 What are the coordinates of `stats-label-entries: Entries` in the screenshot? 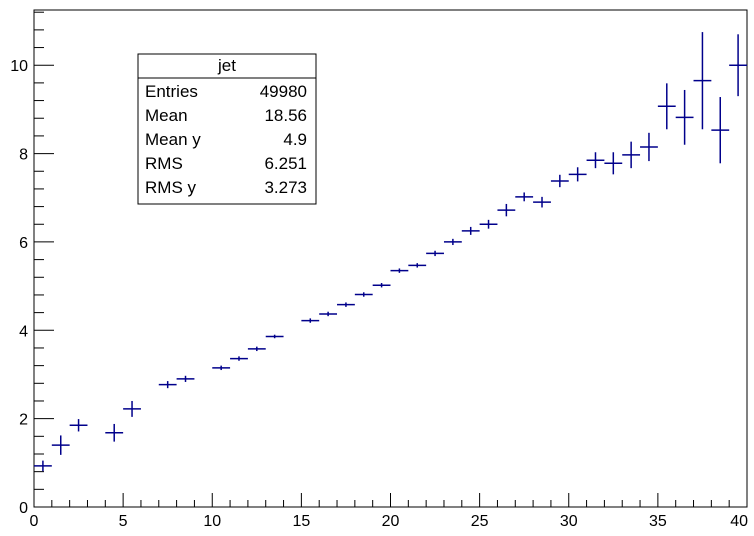 It's located at (171, 91).